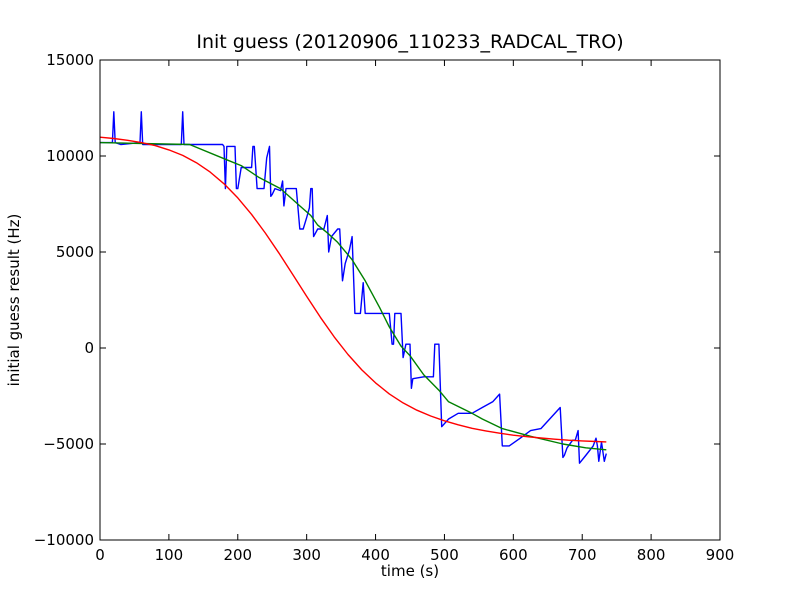  I want to click on y-axis-label: initial guess result (Hz), so click(14, 300).